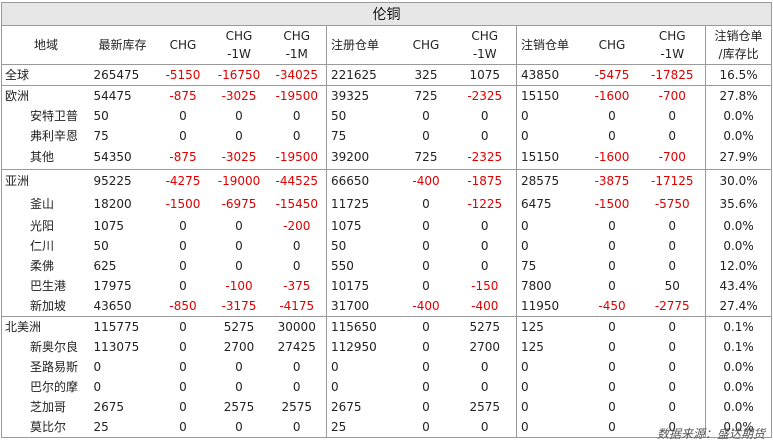 The width and height of the screenshot is (773, 443). I want to click on column-header: CHG, so click(612, 45).